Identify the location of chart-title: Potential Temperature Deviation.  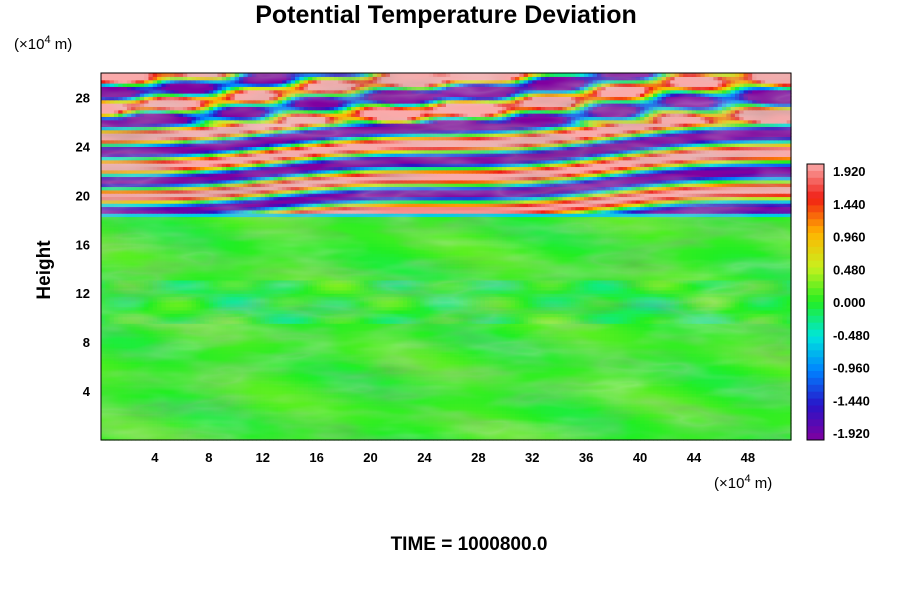
(446, 15).